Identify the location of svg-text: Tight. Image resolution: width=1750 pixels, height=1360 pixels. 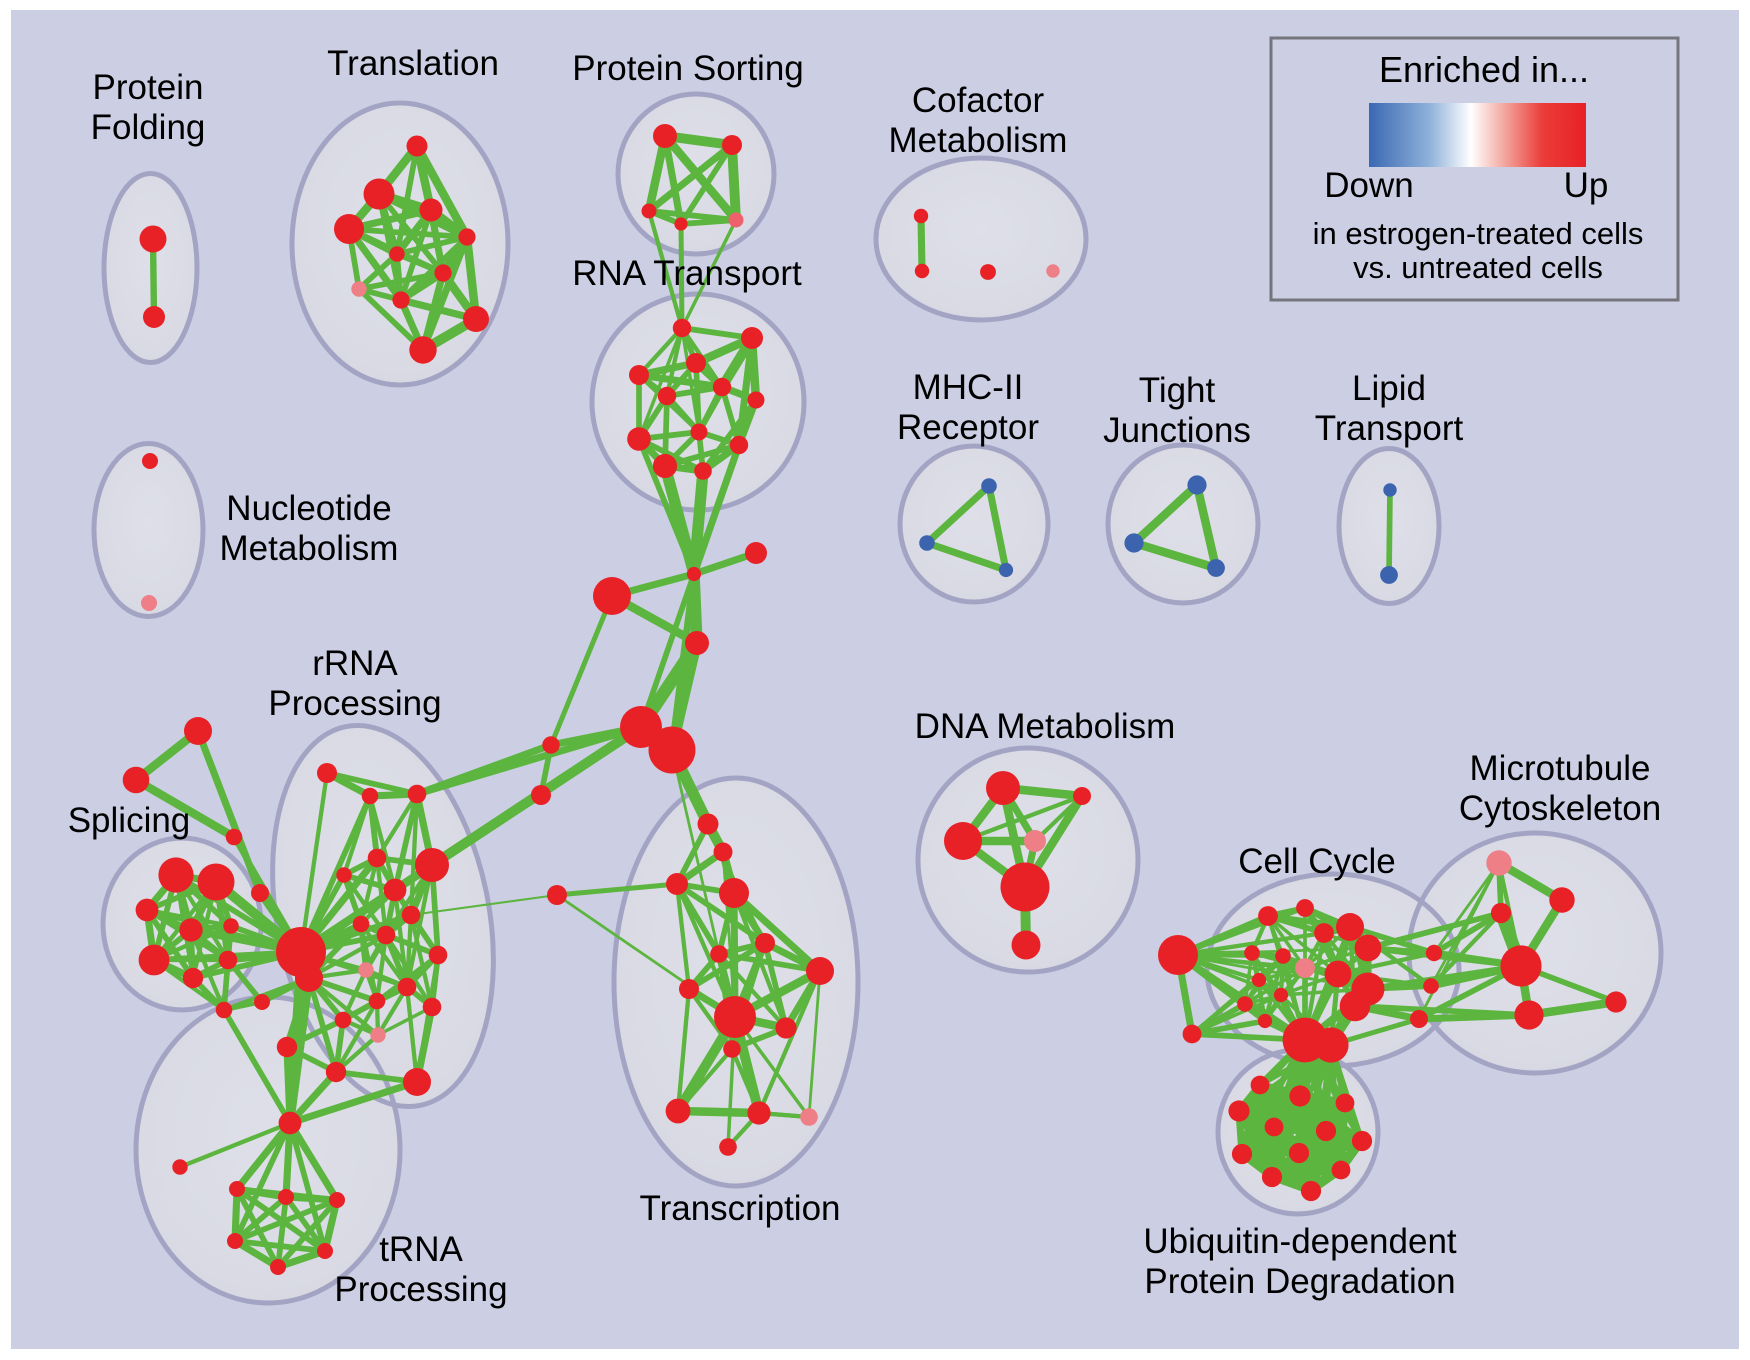
(1177, 390).